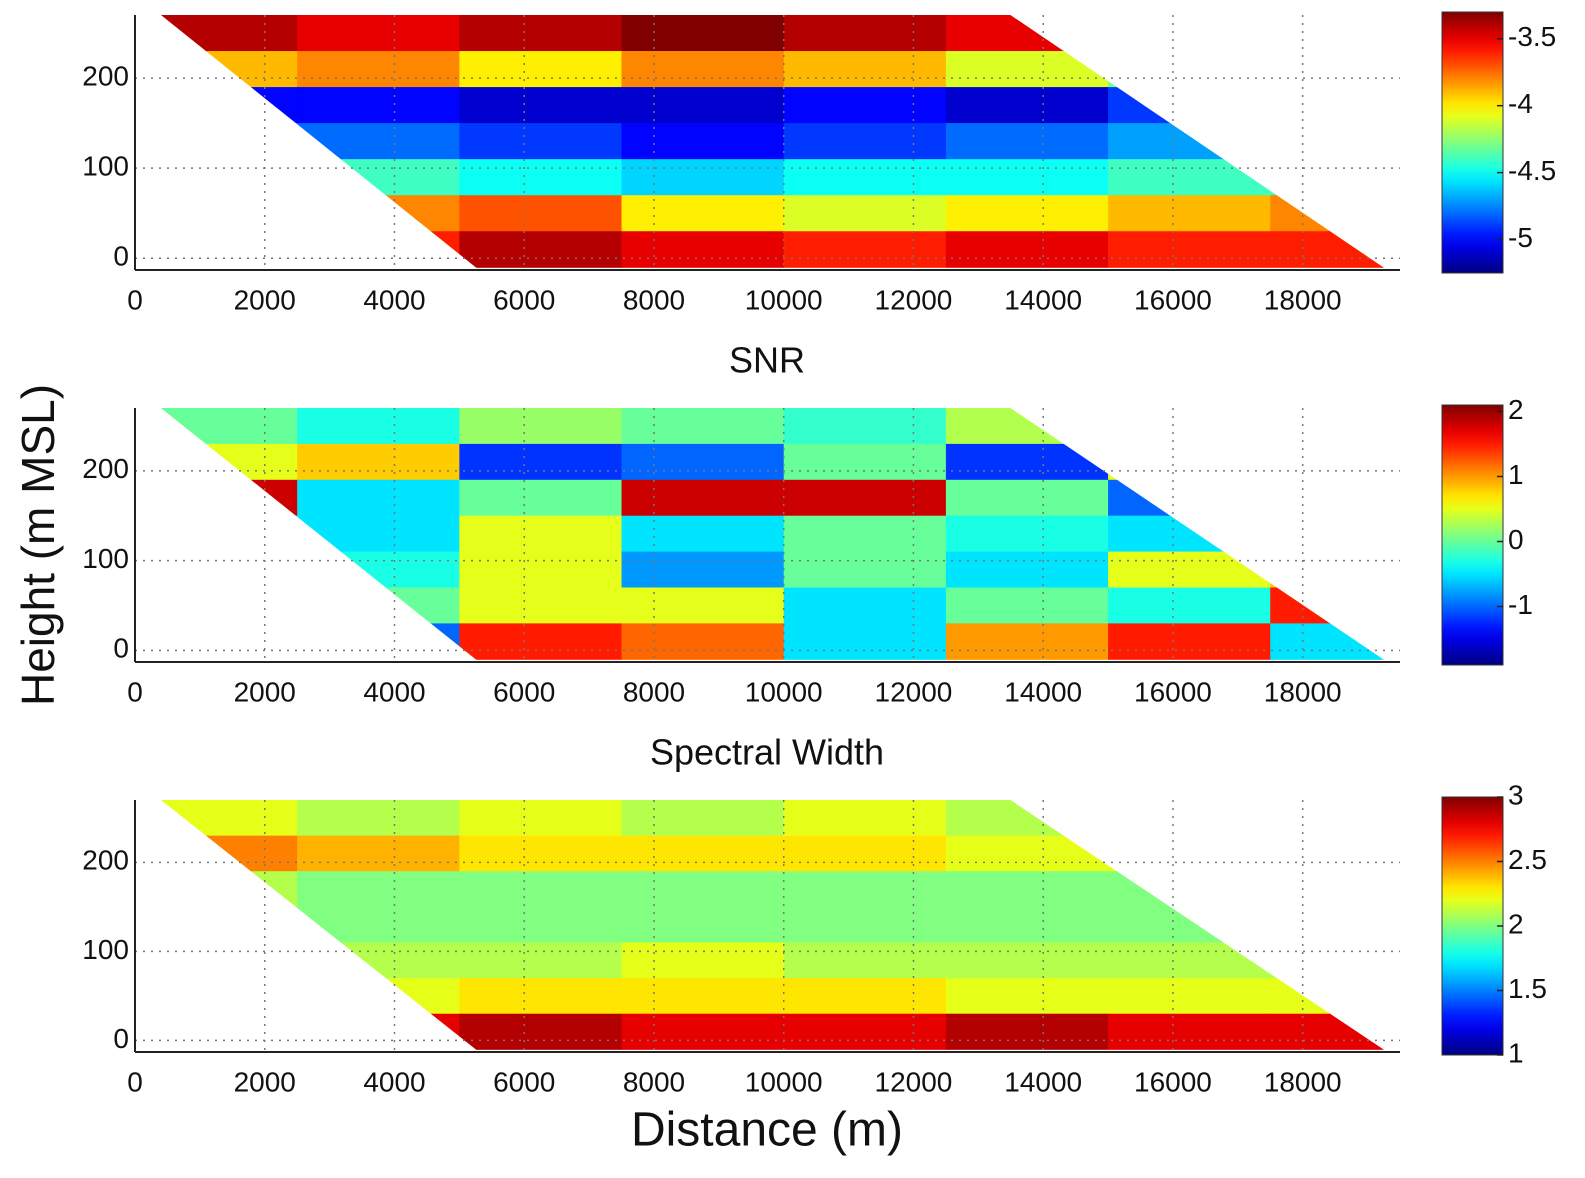 The width and height of the screenshot is (1585, 1178). What do you see at coordinates (1516, 794) in the screenshot?
I see `colorbar-tick-label: 3` at bounding box center [1516, 794].